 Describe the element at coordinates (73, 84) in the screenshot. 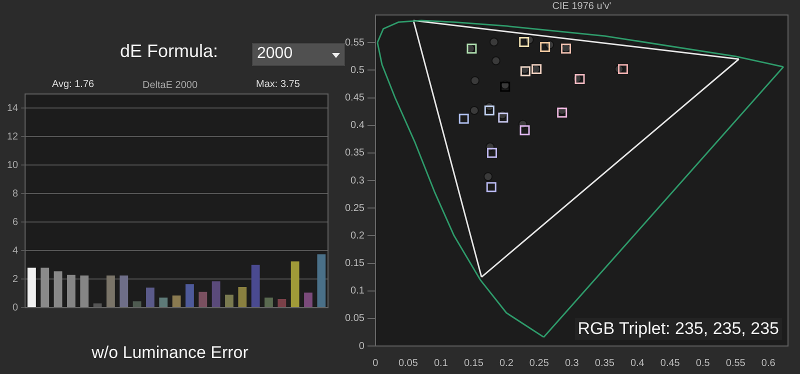

I see `text: Avg: 1.76` at that location.